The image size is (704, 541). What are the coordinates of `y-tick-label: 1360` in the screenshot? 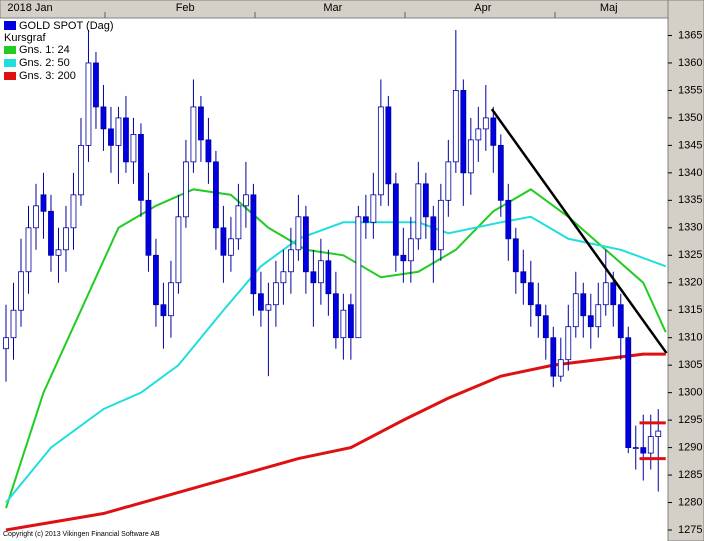 It's located at (690, 63).